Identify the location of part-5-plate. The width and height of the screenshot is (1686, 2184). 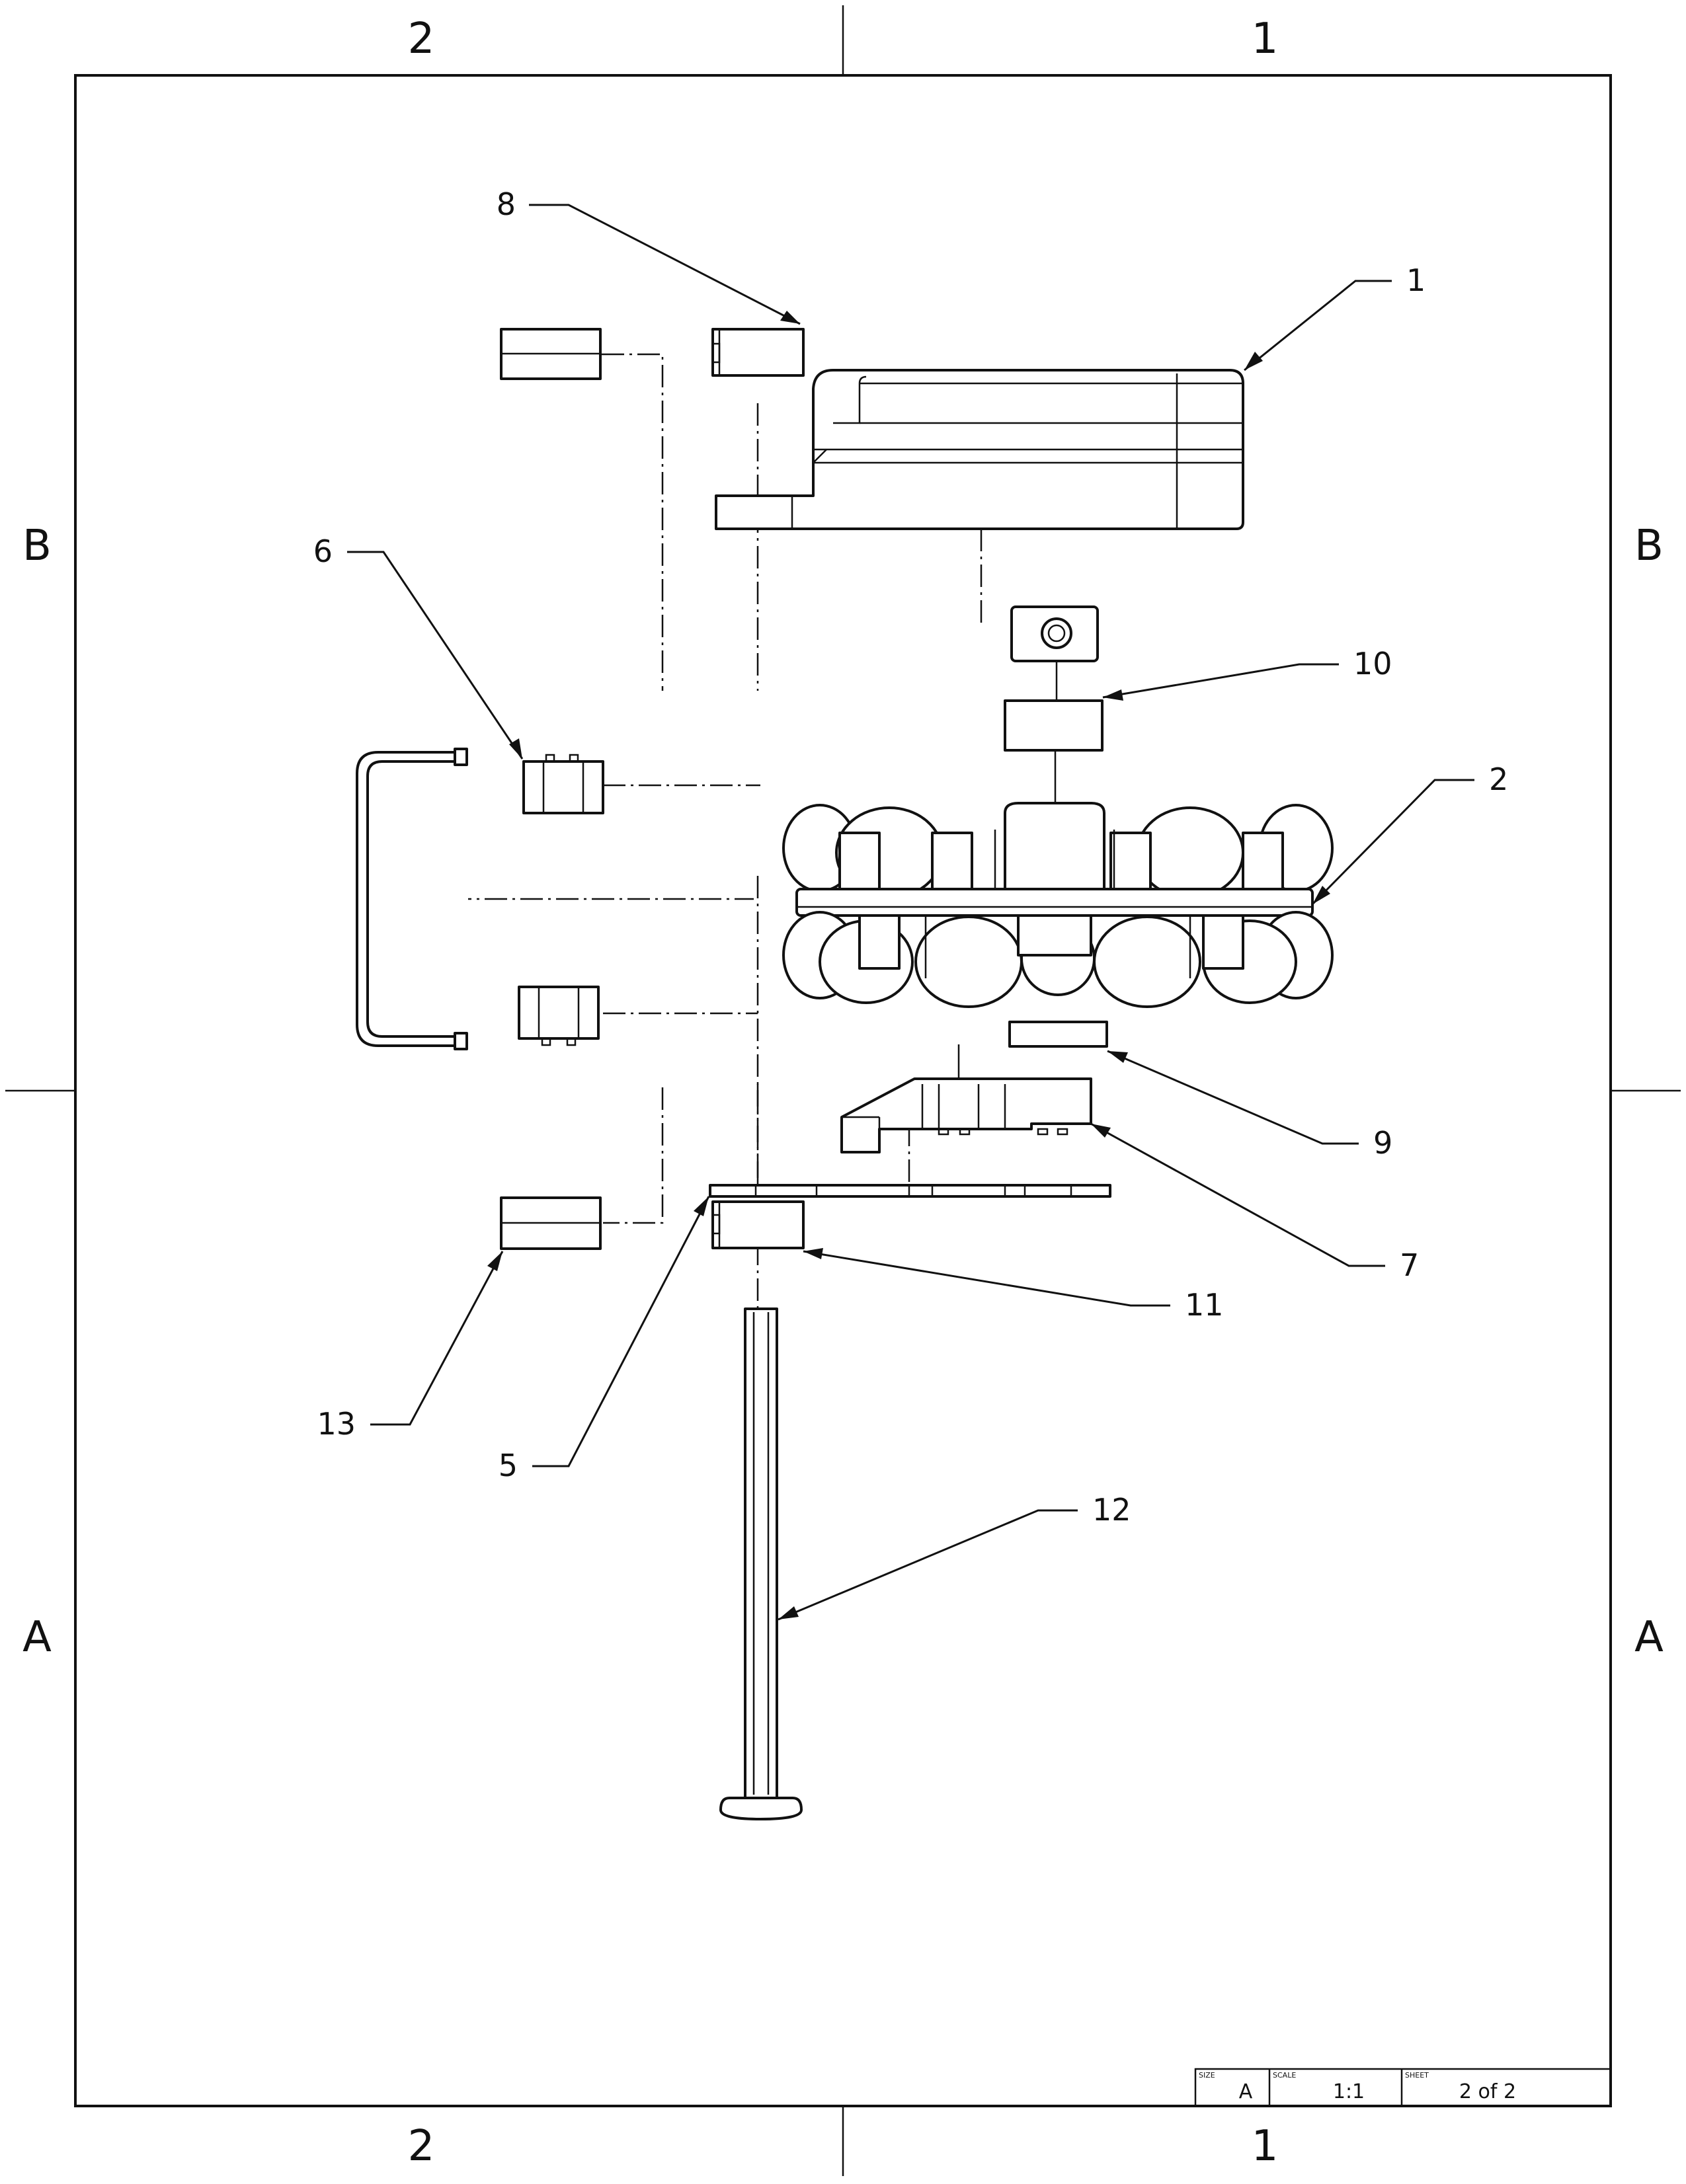
(910, 1191).